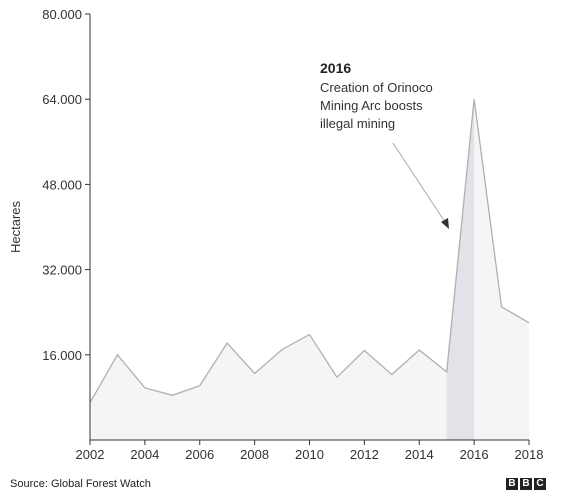  I want to click on x-tick-label: 2006, so click(199, 454).